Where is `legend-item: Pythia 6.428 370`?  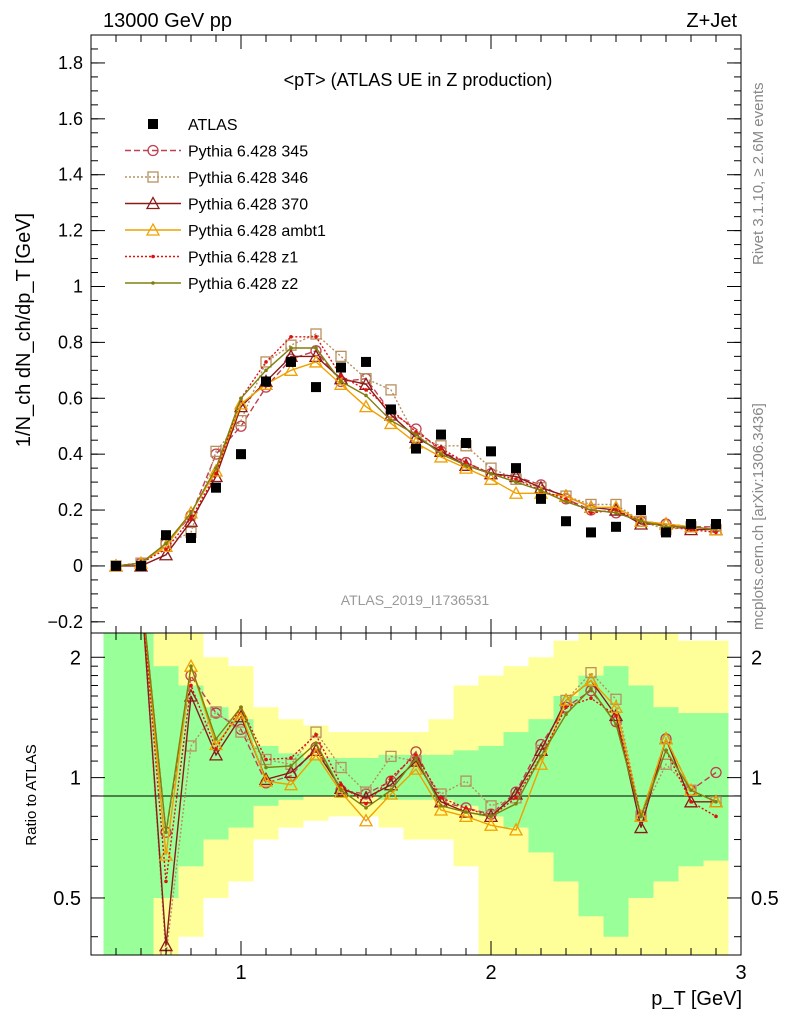 legend-item: Pythia 6.428 370 is located at coordinates (216, 205).